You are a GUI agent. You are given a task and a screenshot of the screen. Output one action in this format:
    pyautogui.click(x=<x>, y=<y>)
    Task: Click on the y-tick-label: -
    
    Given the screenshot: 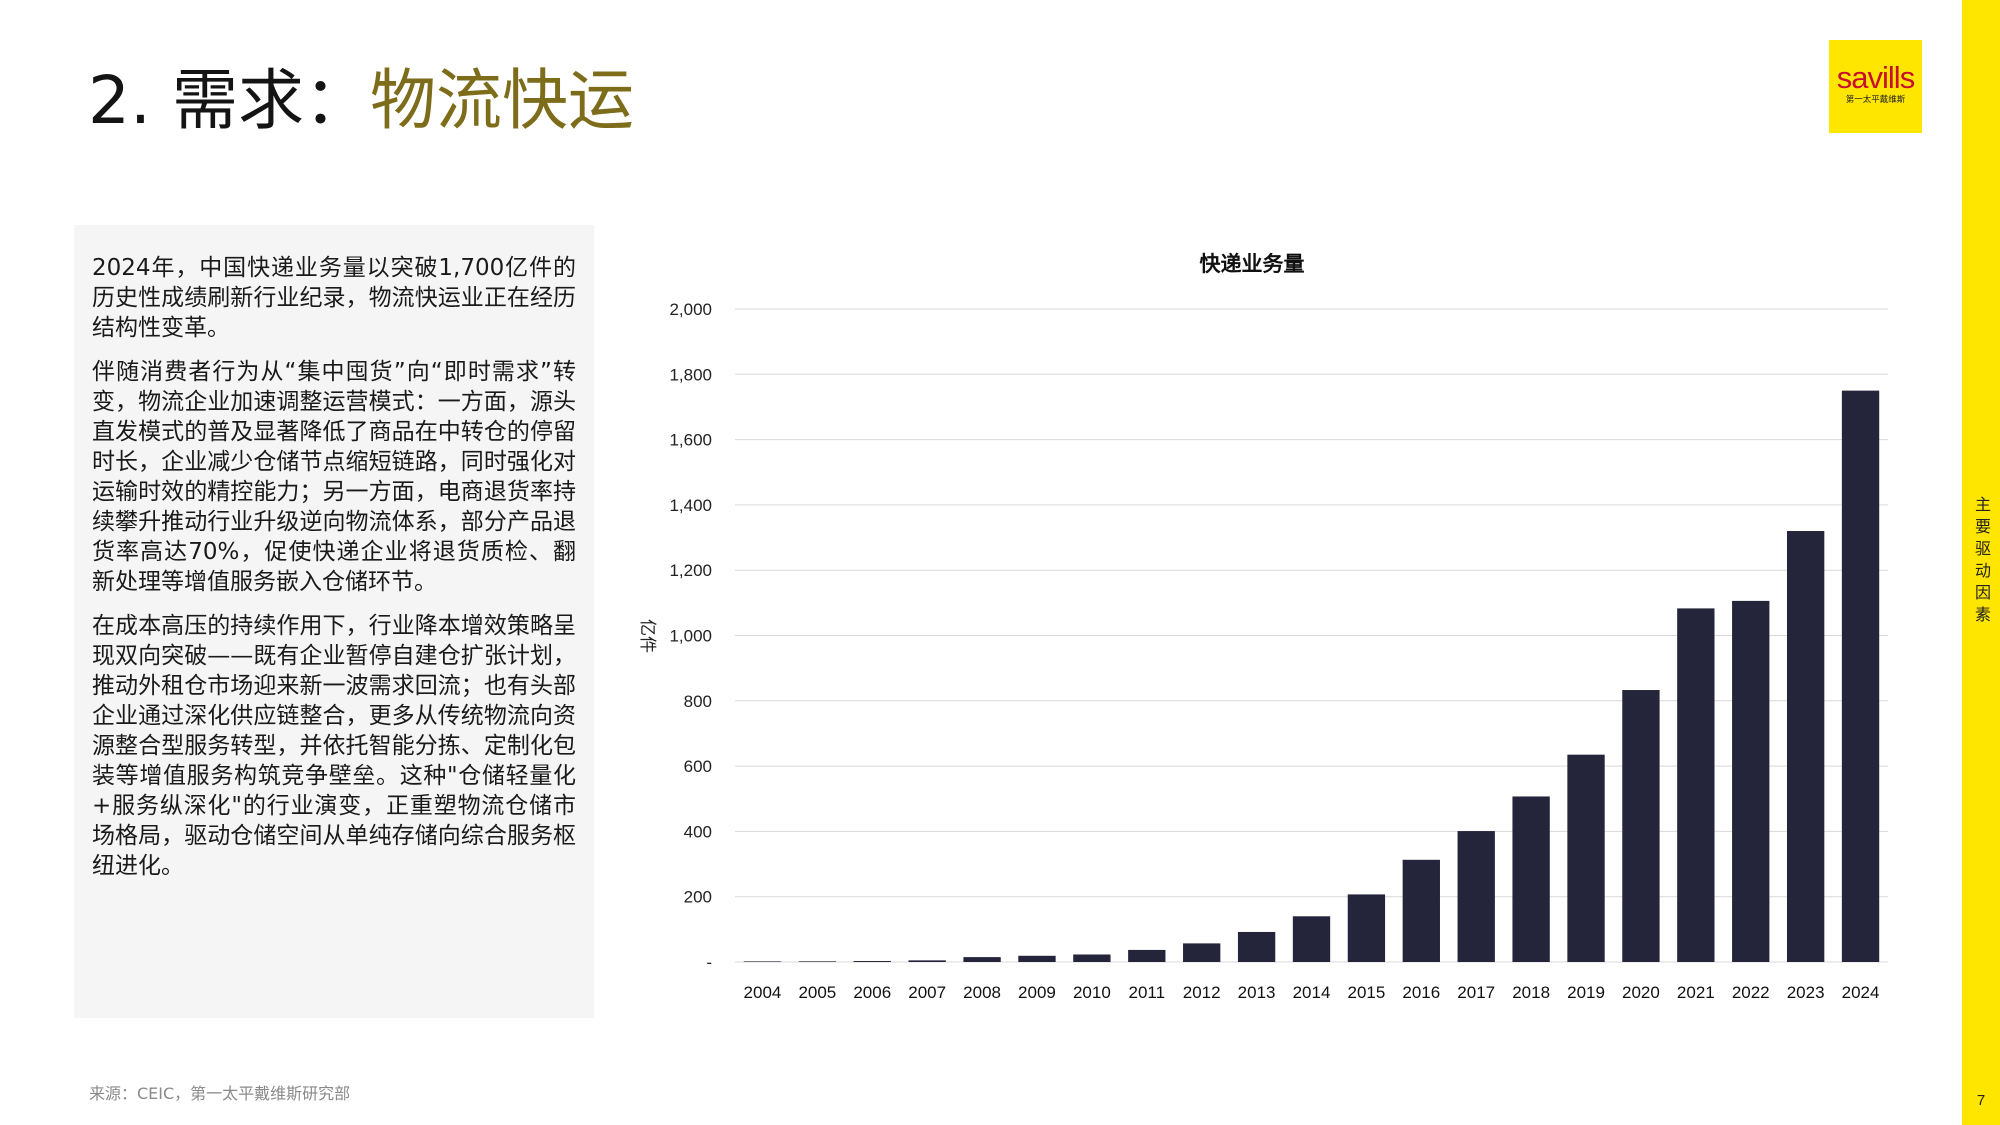 What is the action you would take?
    pyautogui.click(x=709, y=962)
    